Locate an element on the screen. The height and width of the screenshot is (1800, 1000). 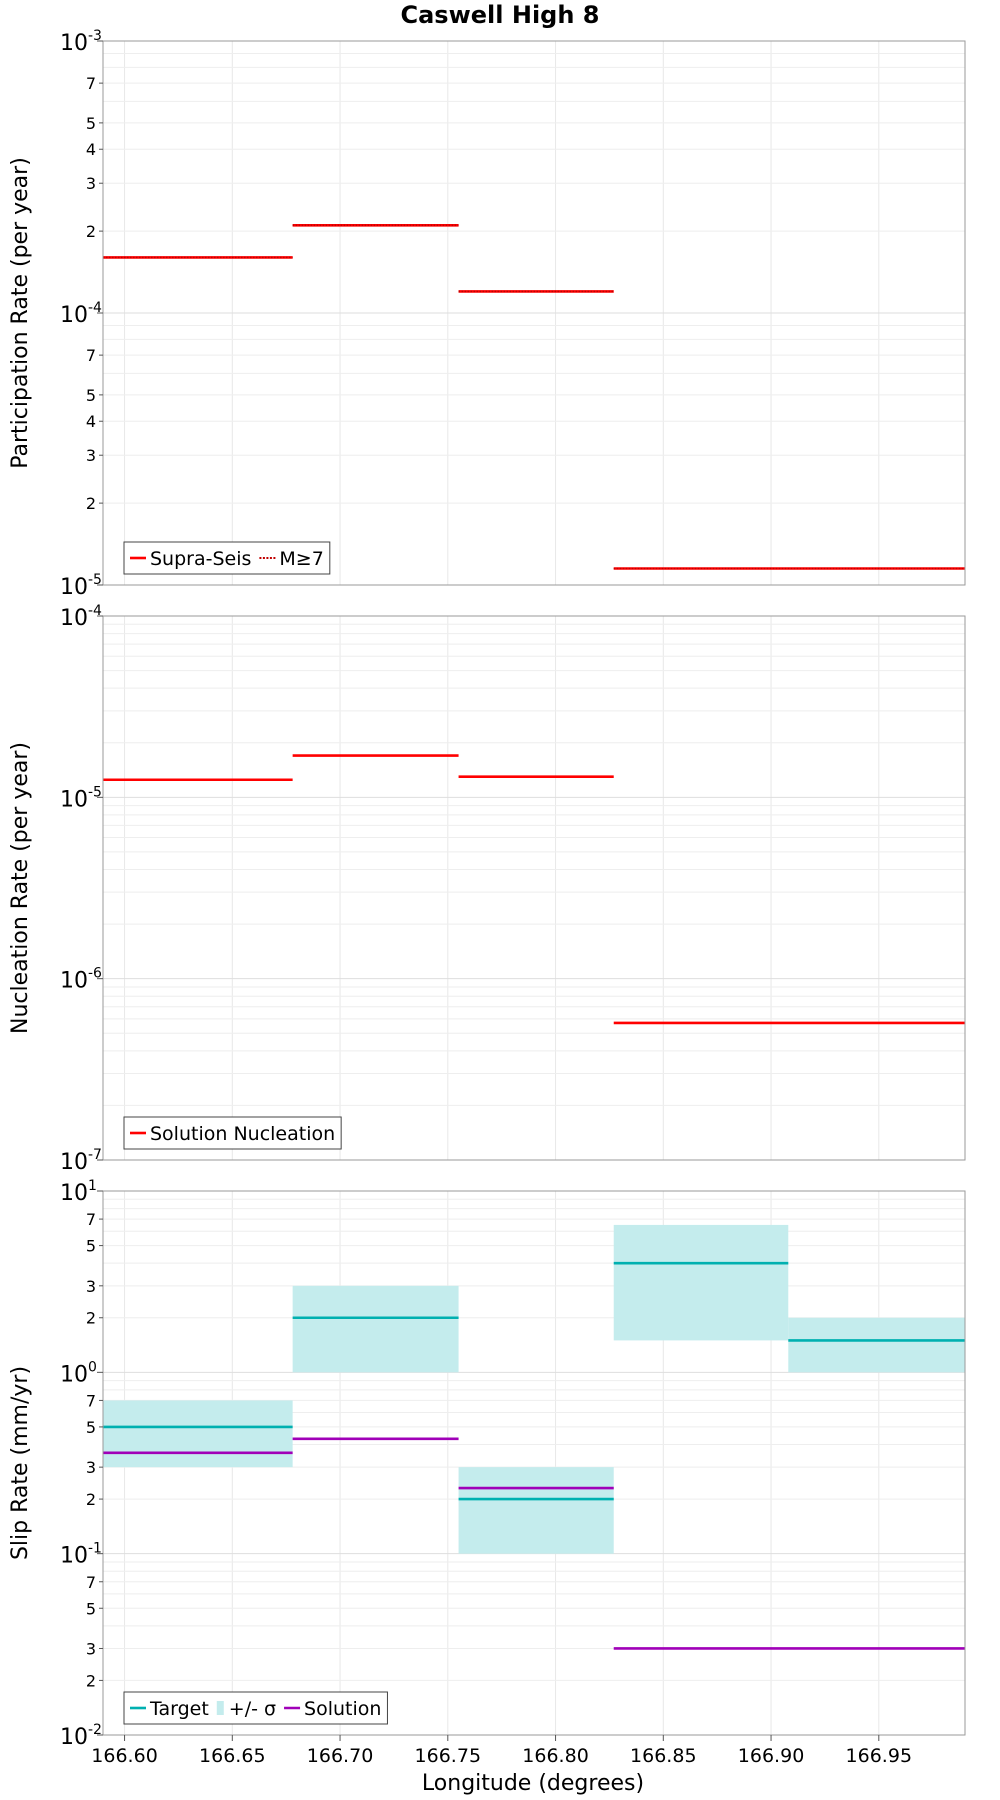
y-tick-label: 10⁻¹ is located at coordinates (81, 1555).